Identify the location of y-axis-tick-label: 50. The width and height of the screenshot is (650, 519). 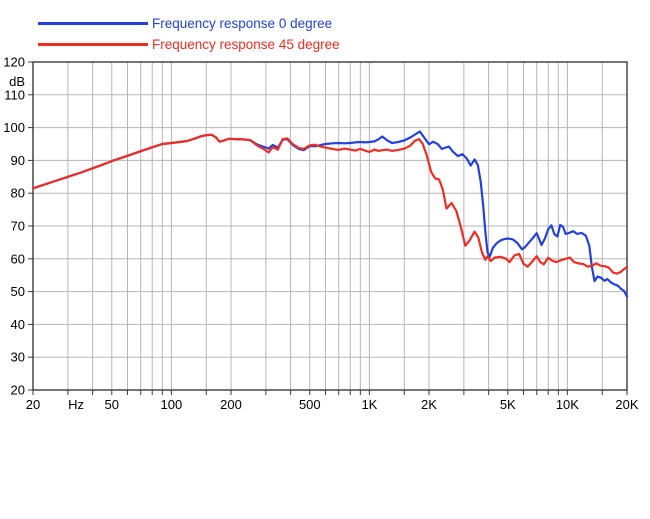
(18, 291).